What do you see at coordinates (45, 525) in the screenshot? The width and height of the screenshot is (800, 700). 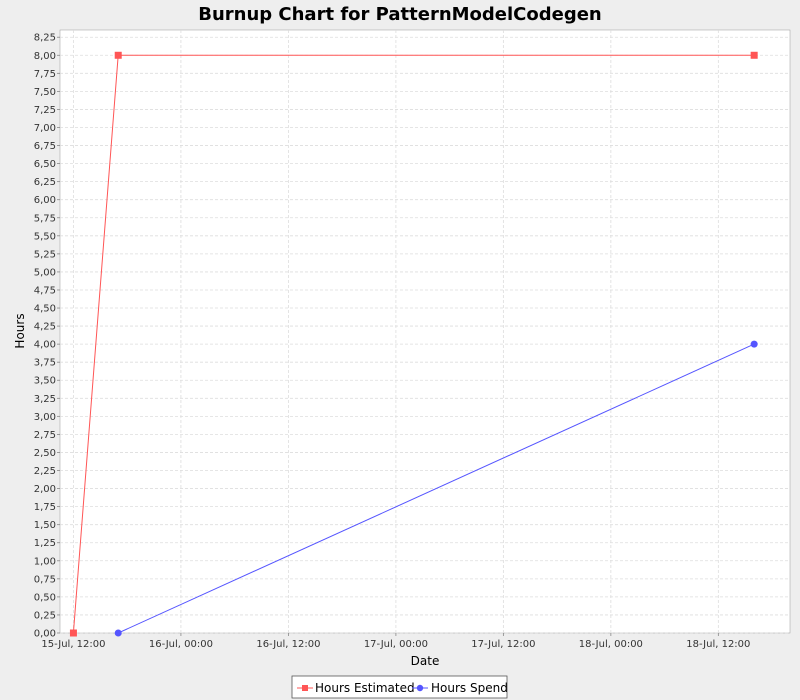 I see `y-tick-label: 1,50` at bounding box center [45, 525].